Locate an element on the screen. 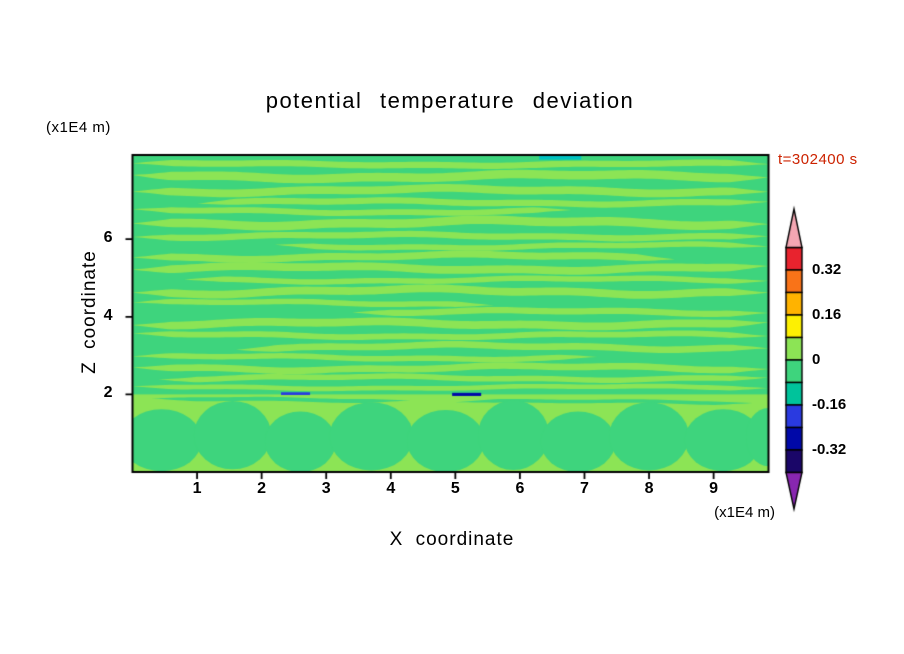  x-axis-unit-label: (x1E4 m) is located at coordinates (744, 512).